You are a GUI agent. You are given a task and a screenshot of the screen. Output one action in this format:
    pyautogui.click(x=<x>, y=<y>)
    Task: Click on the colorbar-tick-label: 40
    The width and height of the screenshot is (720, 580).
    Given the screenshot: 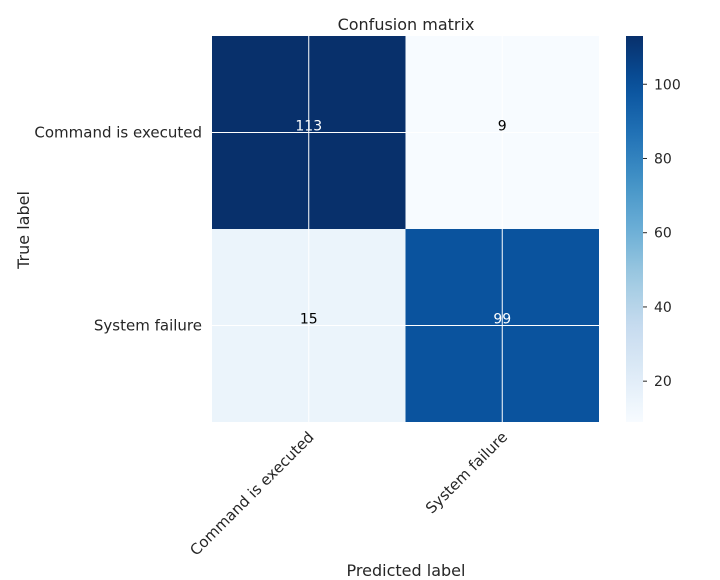 What is the action you would take?
    pyautogui.click(x=663, y=308)
    